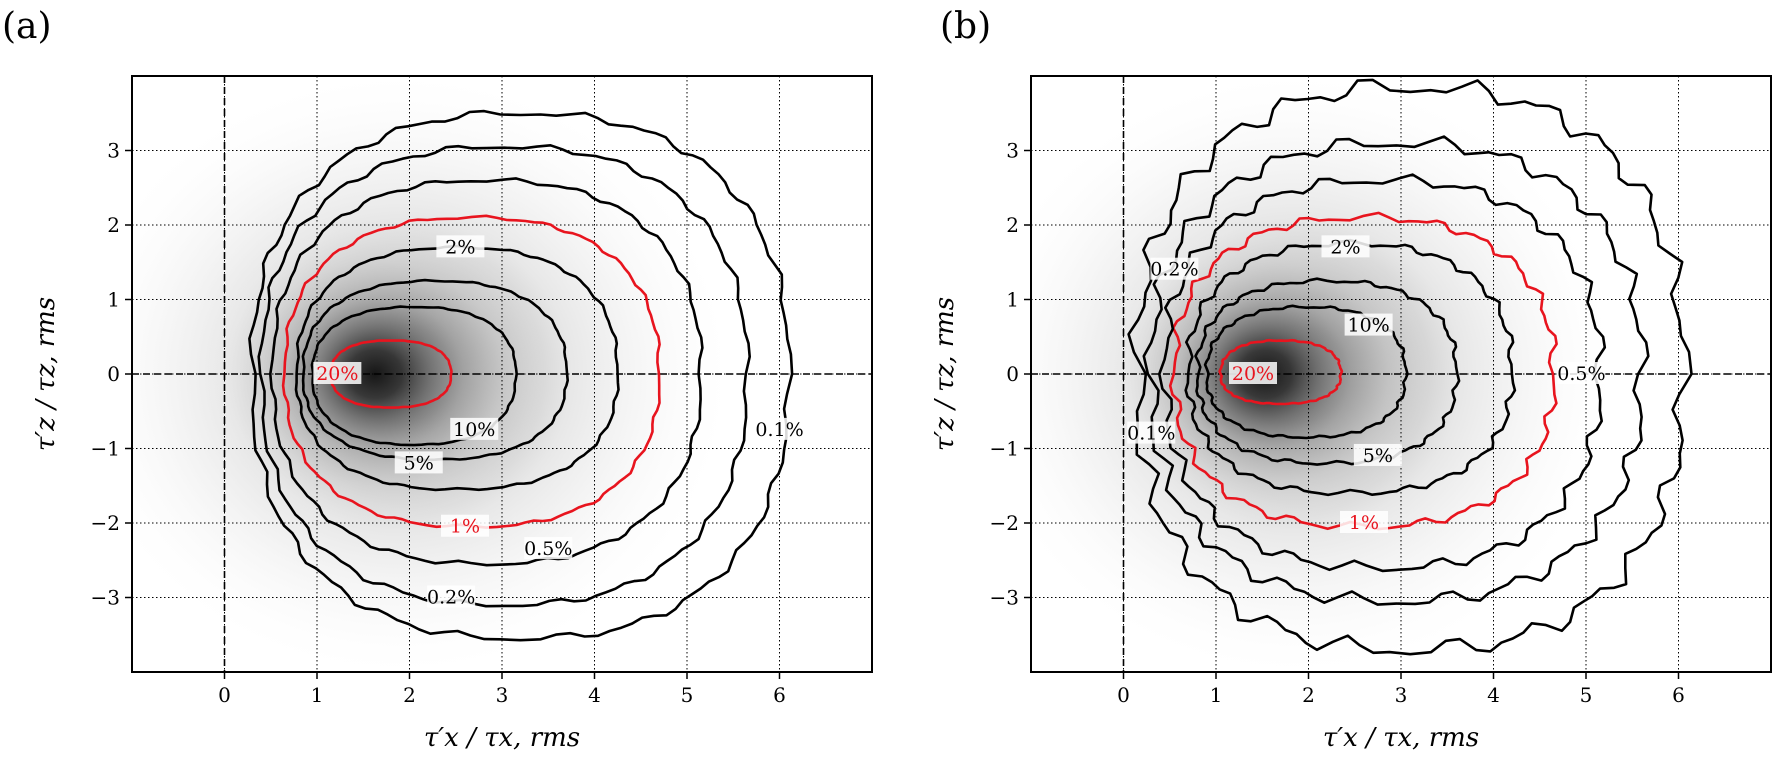  I want to click on panel-b-tag: (b), so click(965, 26).